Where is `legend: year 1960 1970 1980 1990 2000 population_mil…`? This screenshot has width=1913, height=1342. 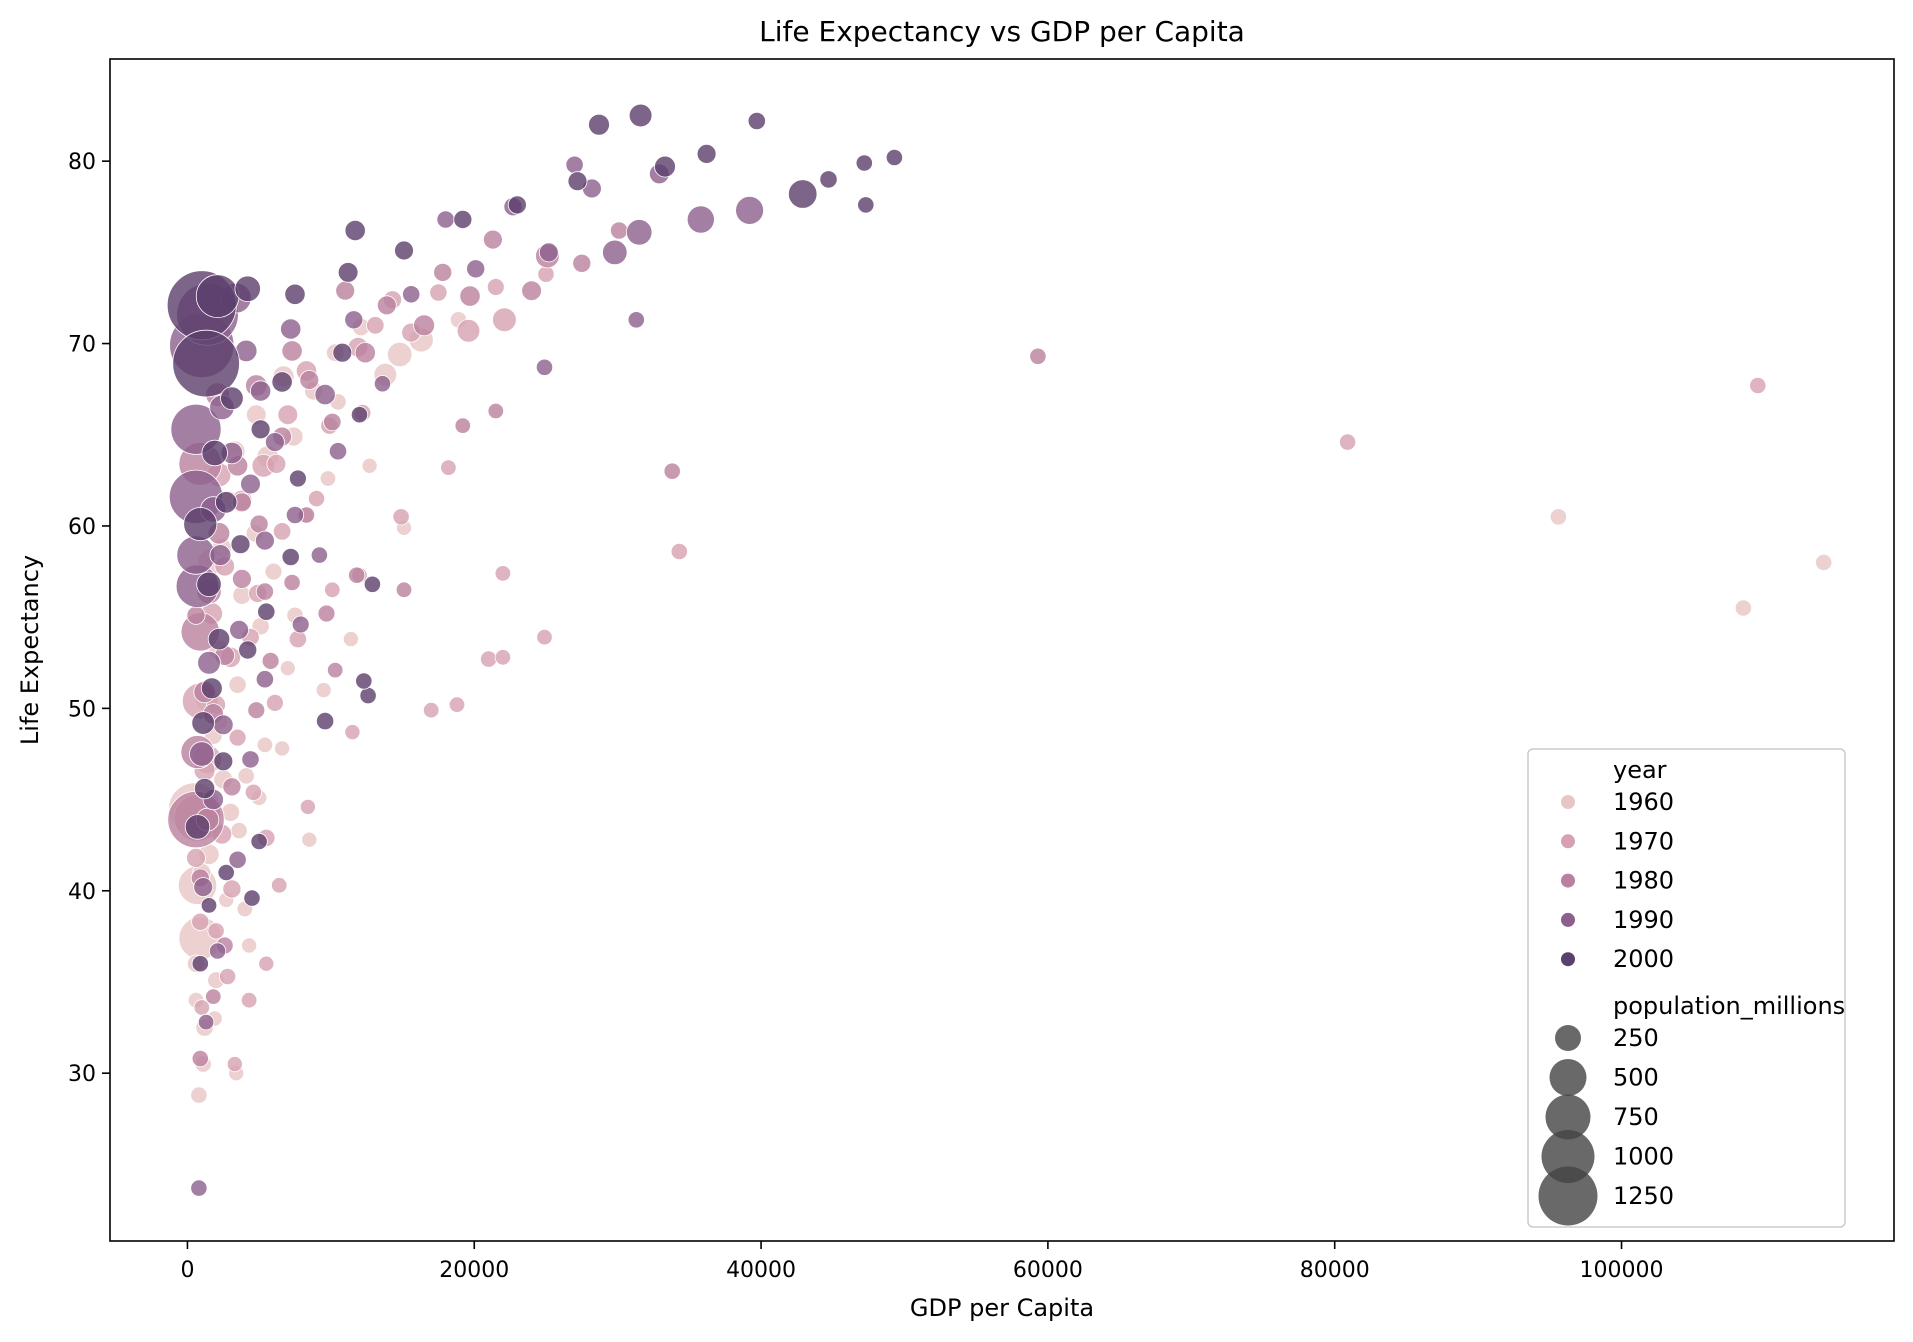
legend: year 1960 1970 1980 1990 2000 population_mil… is located at coordinates (1686, 988).